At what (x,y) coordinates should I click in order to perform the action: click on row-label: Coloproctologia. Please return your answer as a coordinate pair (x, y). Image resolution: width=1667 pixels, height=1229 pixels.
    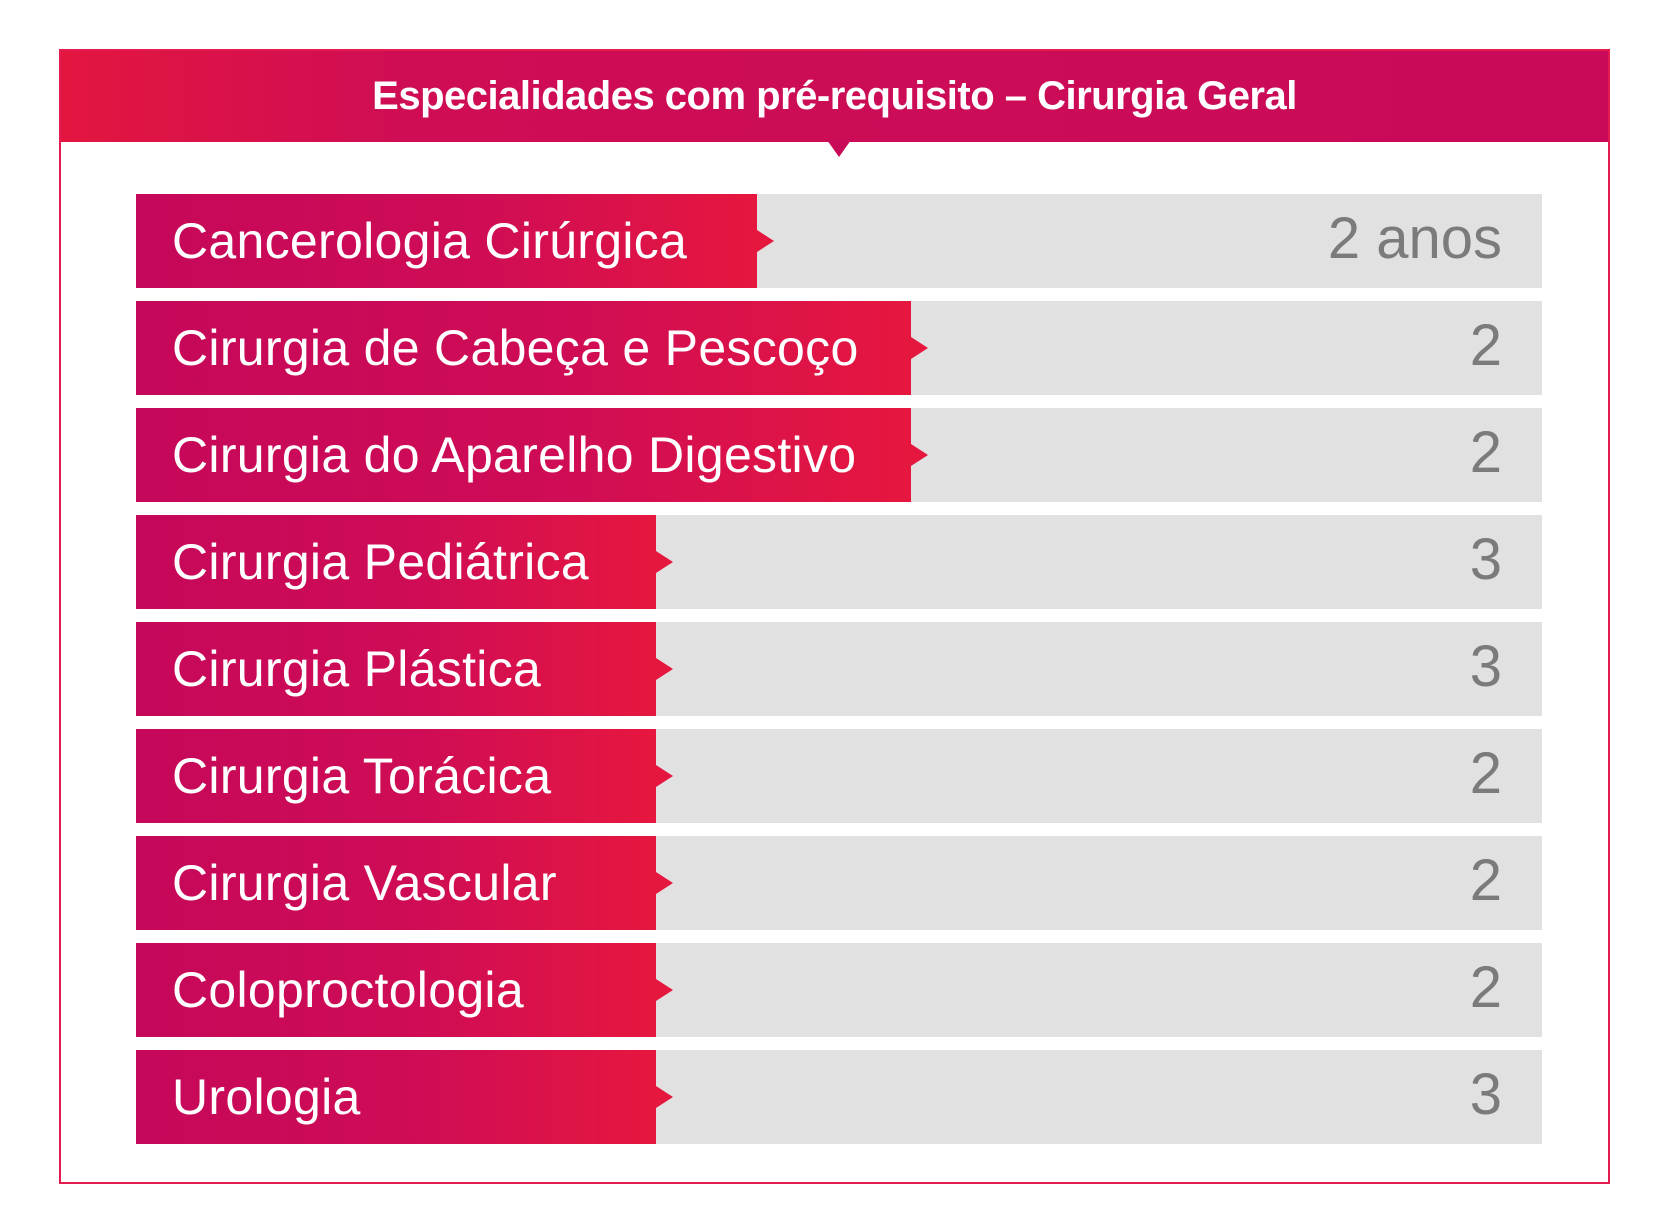
    Looking at the image, I should click on (348, 990).